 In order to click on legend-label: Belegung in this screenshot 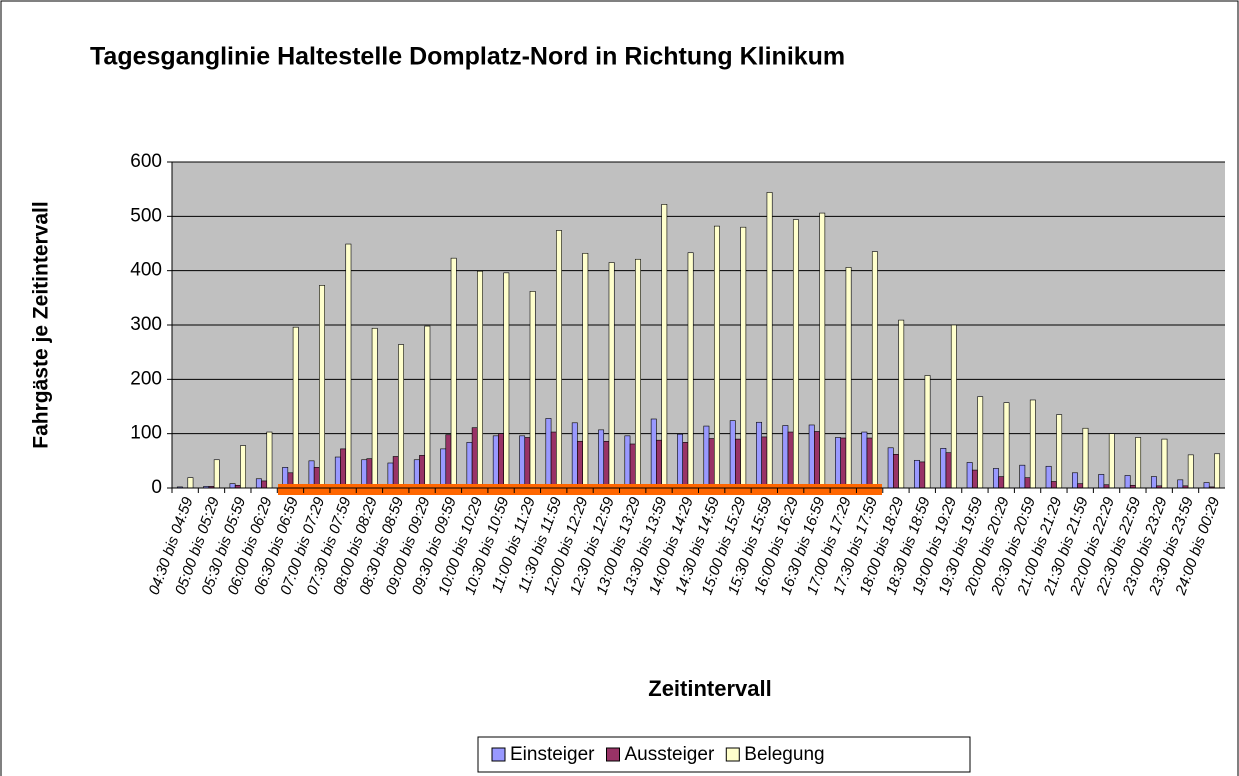, I will do `click(784, 754)`.